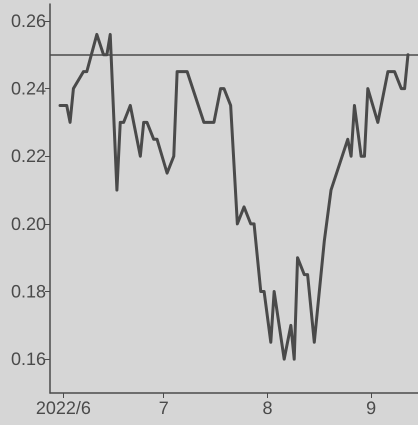 The height and width of the screenshot is (425, 418). Describe the element at coordinates (267, 408) in the screenshot. I see `x-tick-label: 8` at that location.